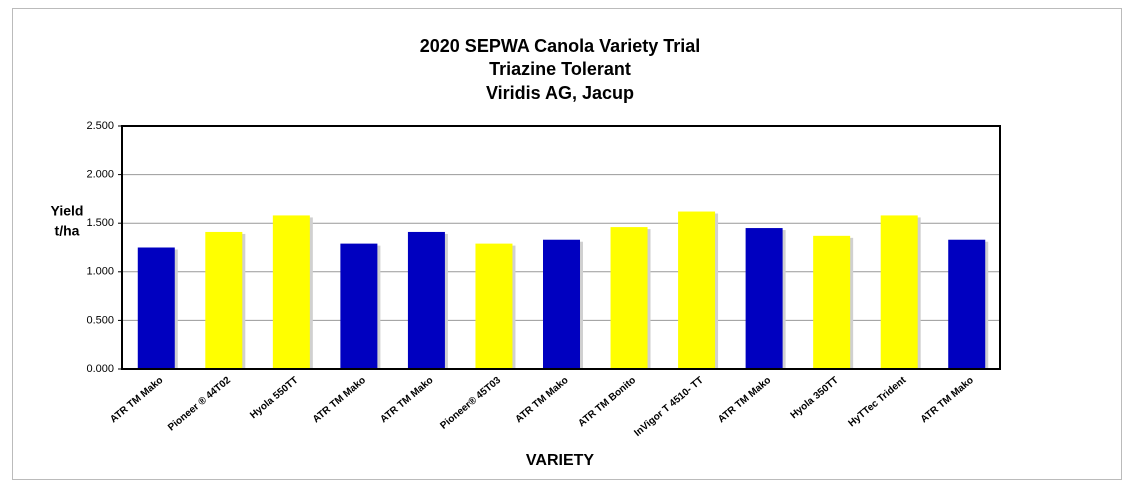  I want to click on y-tick-label: 0.000, so click(100, 369).